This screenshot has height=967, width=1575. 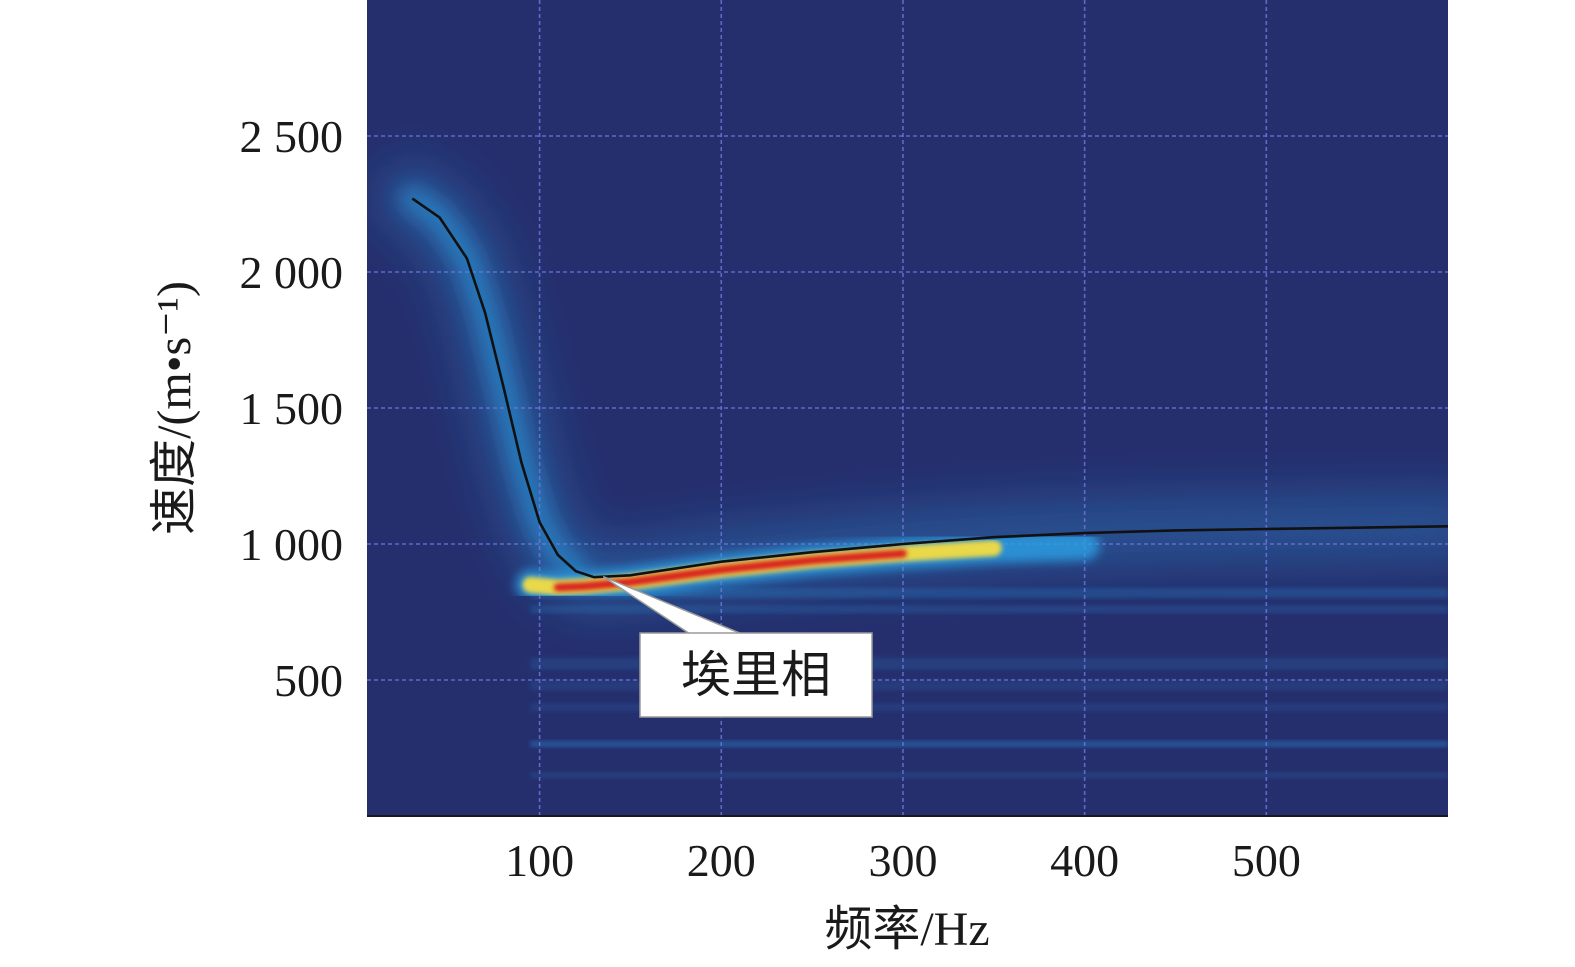 I want to click on x-tick-label: 500, so click(x=1266, y=860).